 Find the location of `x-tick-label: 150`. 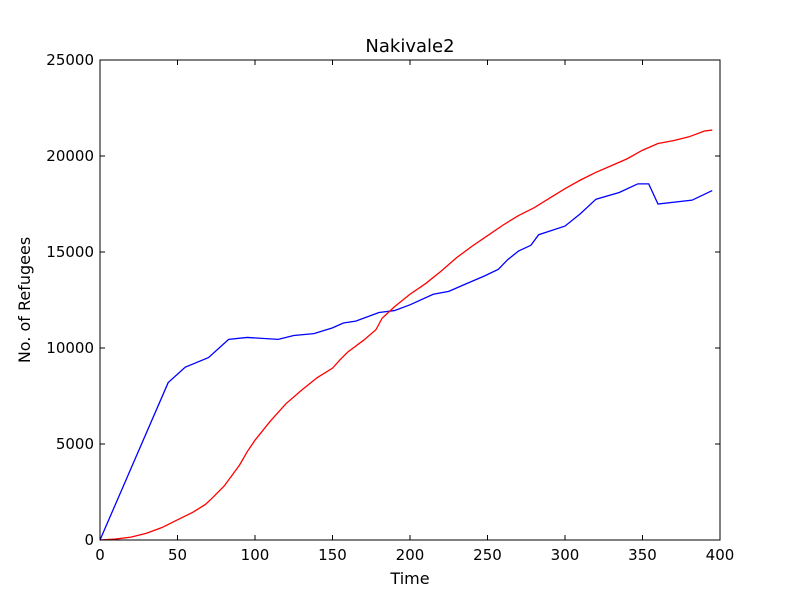

x-tick-label: 150 is located at coordinates (332, 555).